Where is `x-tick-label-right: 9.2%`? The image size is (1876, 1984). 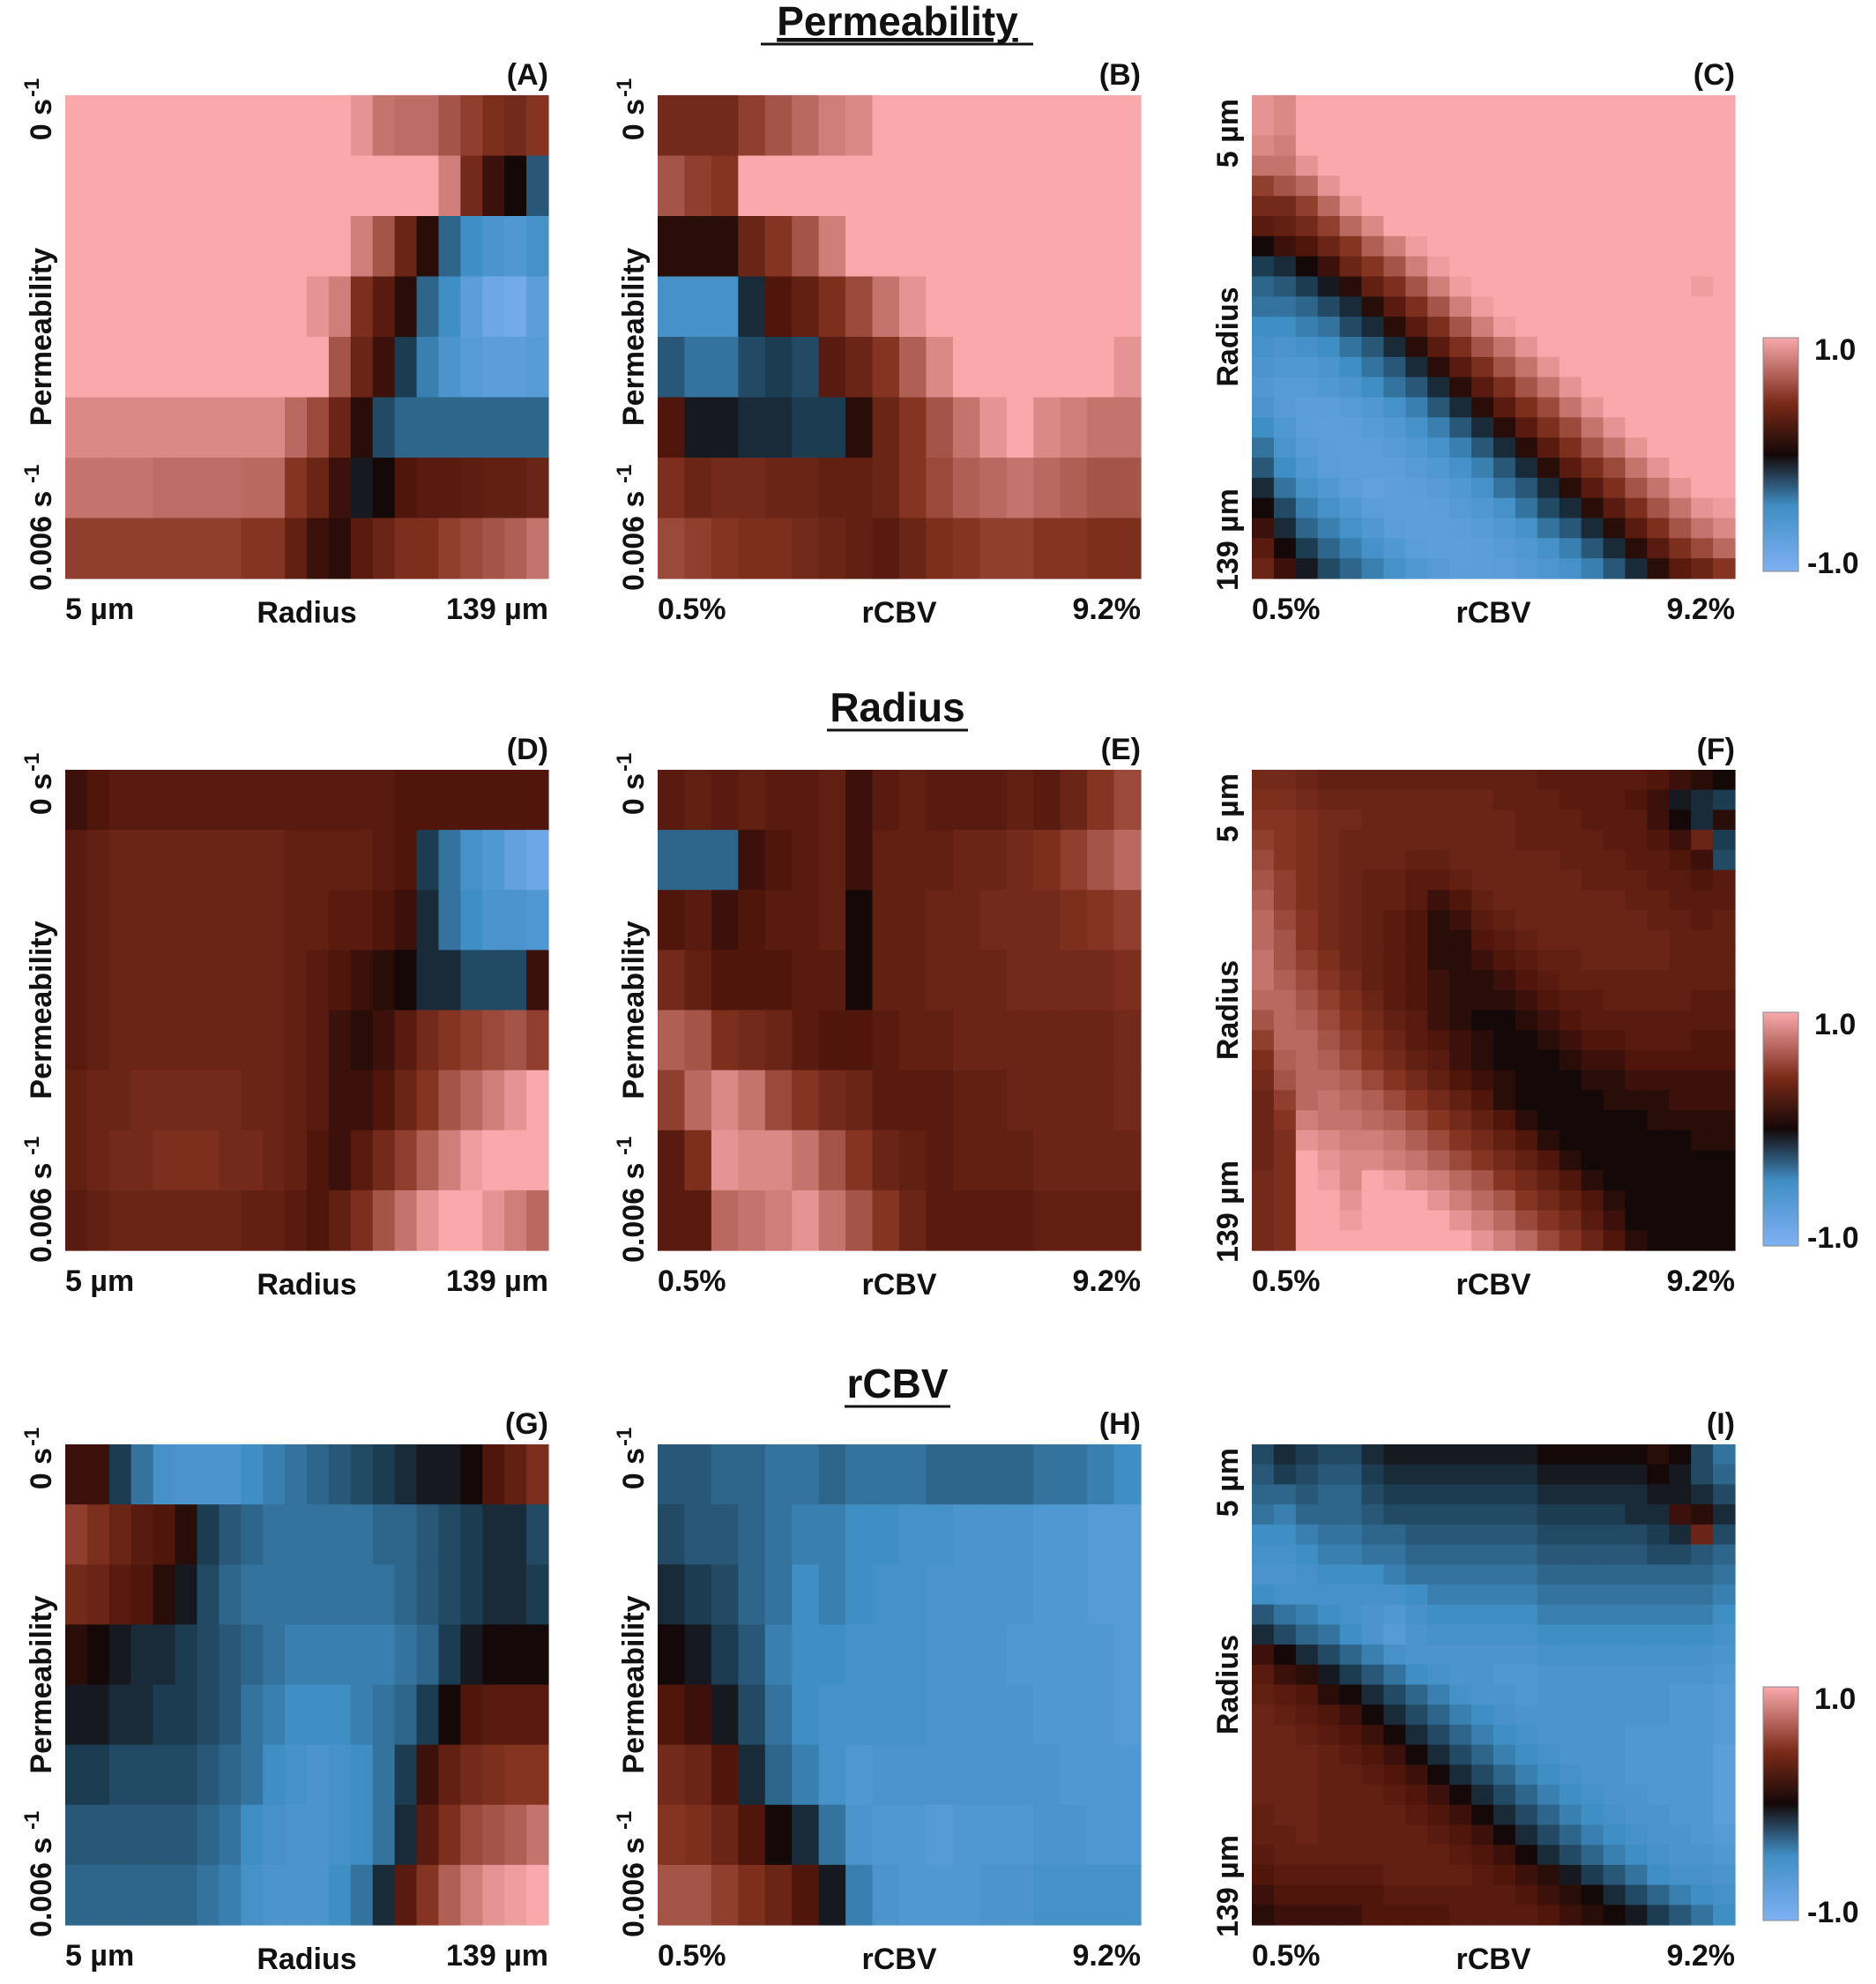 x-tick-label-right: 9.2% is located at coordinates (1701, 1281).